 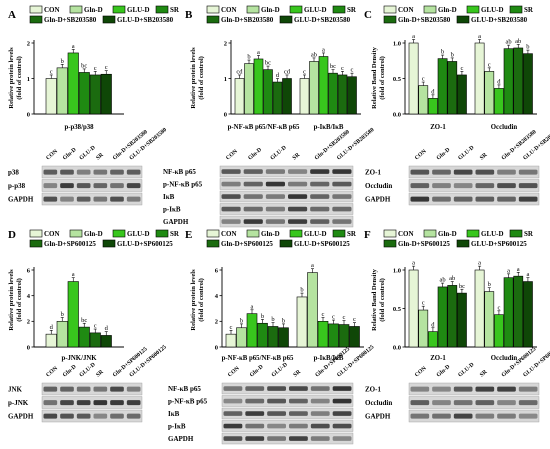 I want to click on significance-letter: d, so click(x=278, y=75).